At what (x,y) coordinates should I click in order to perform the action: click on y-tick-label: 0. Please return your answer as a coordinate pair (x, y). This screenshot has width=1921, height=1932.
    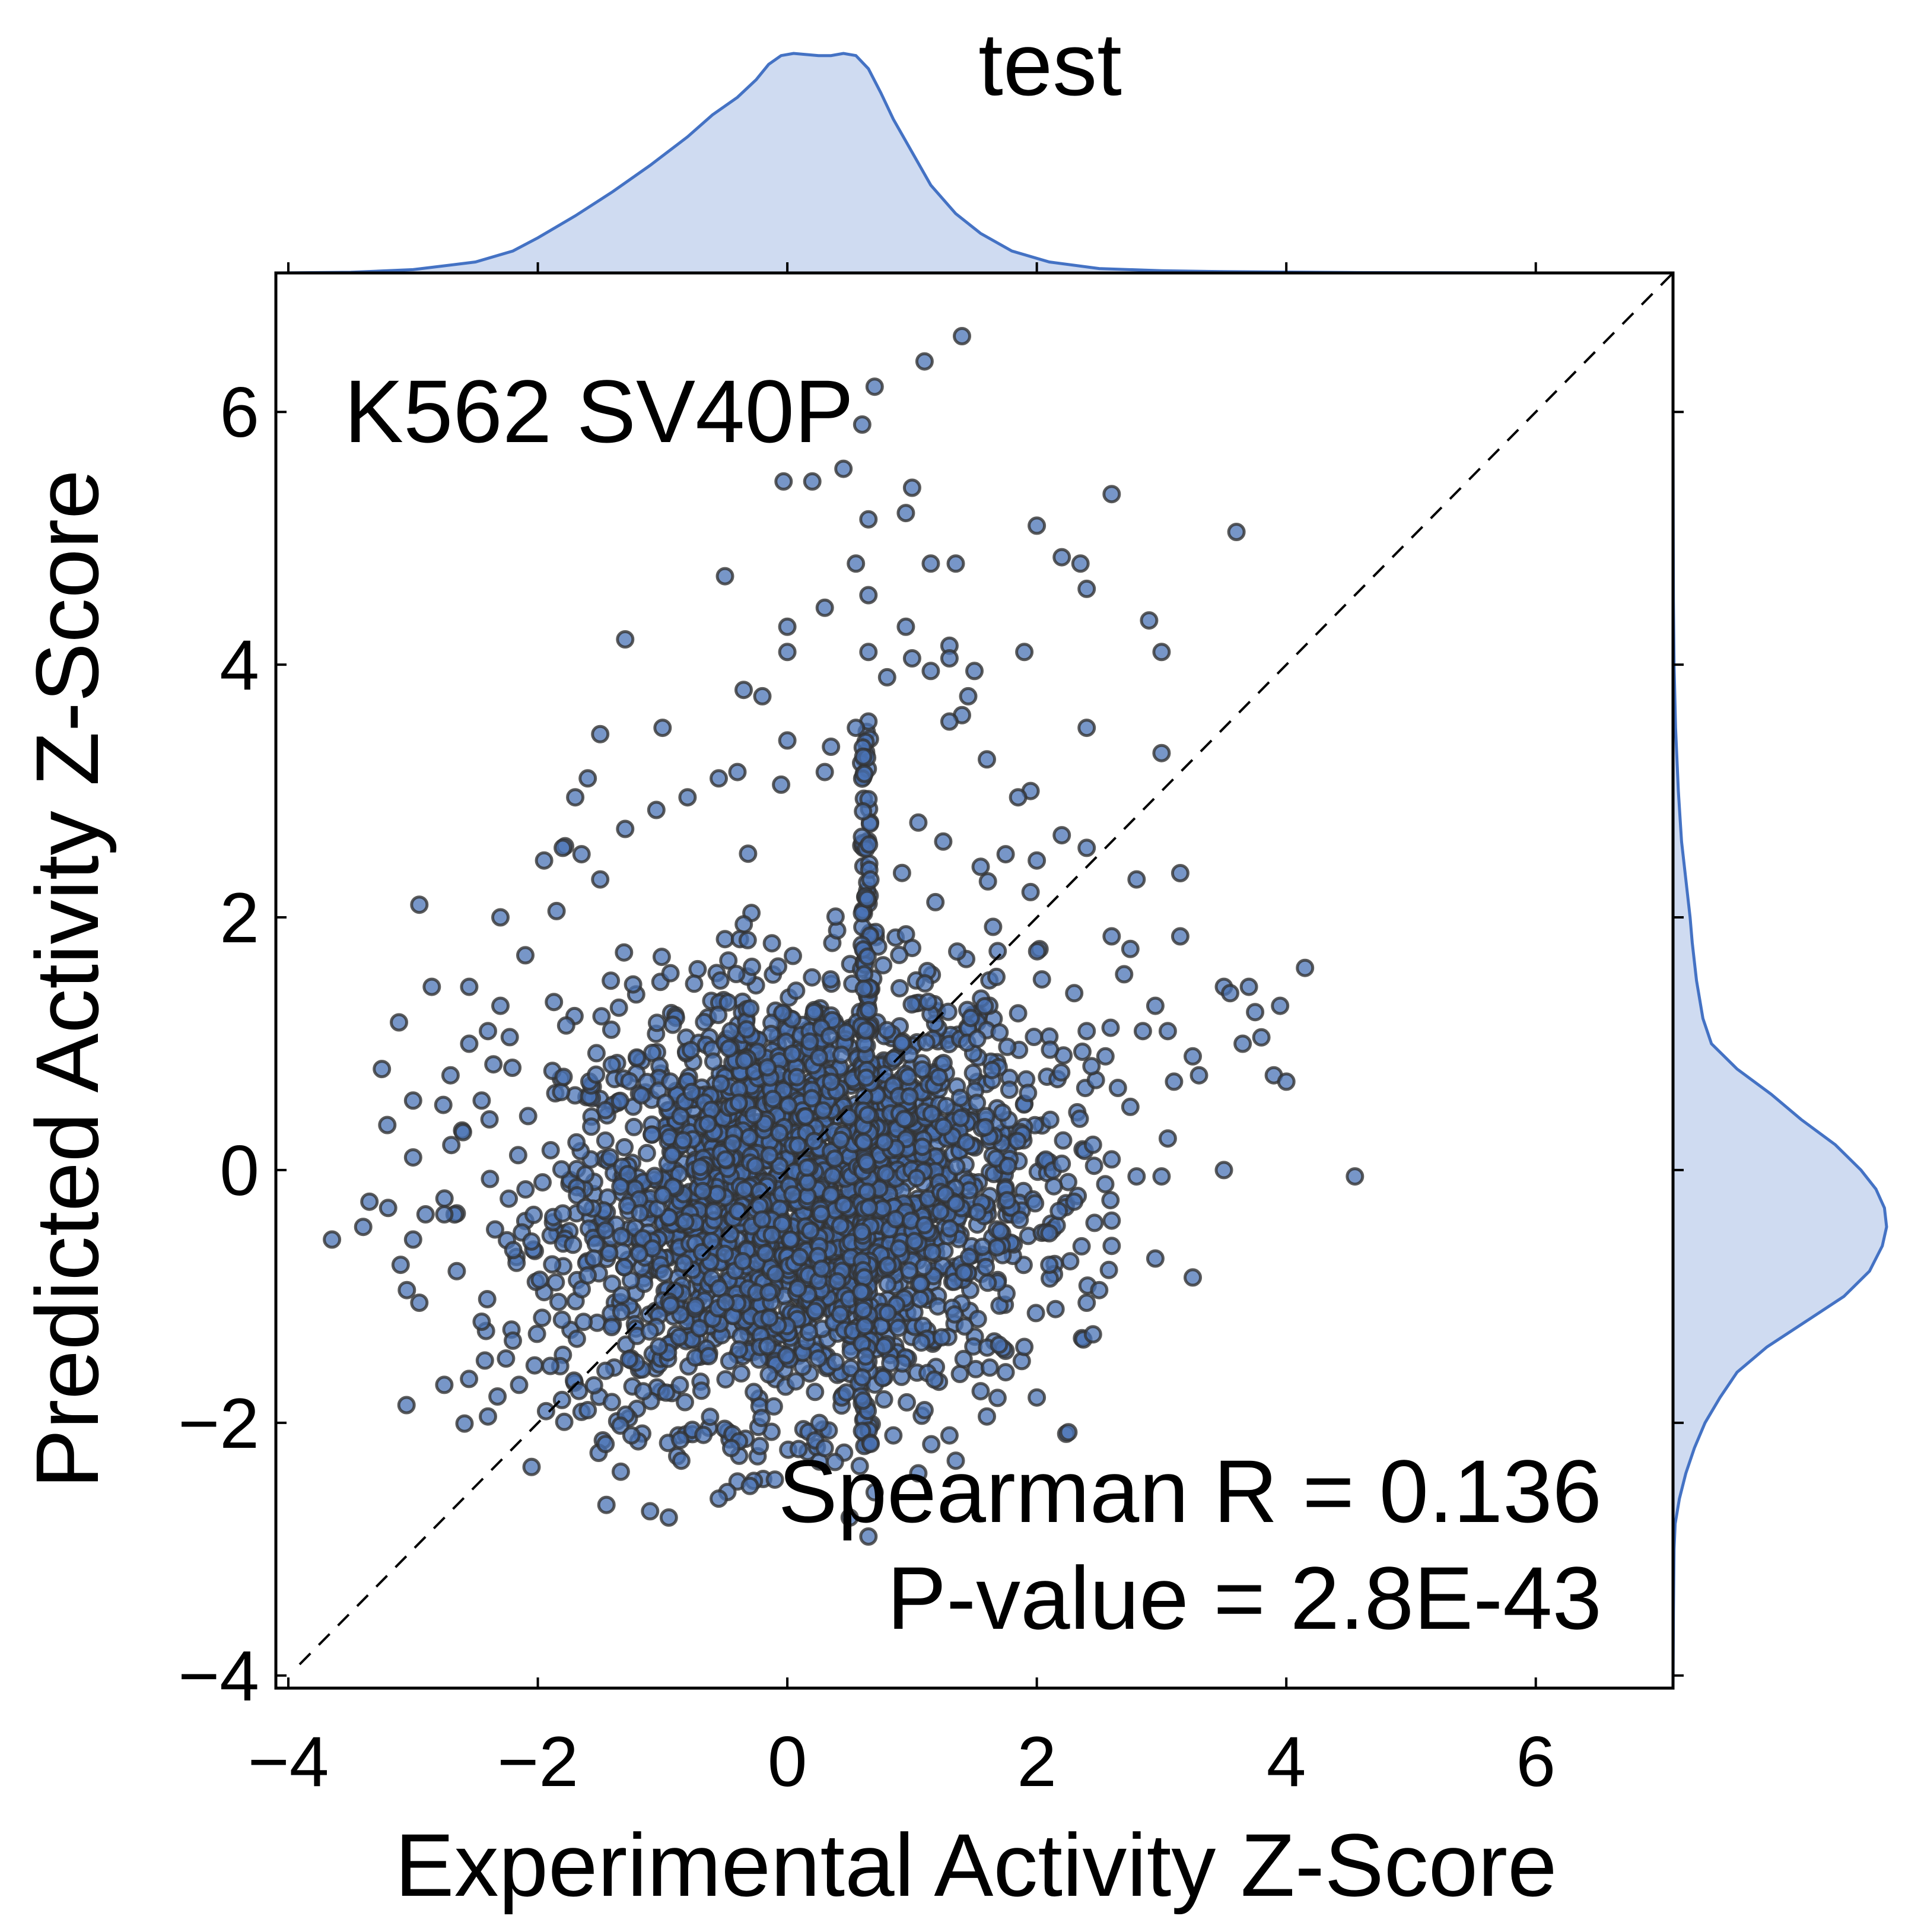
    Looking at the image, I should click on (239, 1170).